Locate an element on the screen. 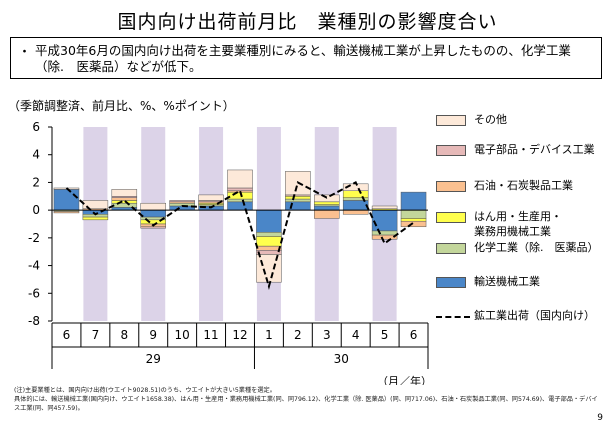  legend-item: 石油・石炭製品工業 is located at coordinates (525, 192).